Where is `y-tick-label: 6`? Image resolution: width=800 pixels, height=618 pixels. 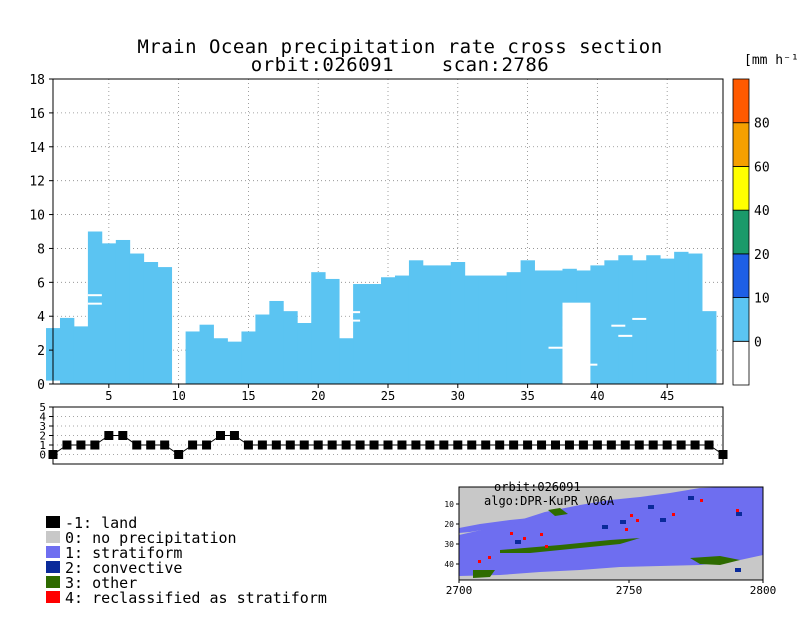 y-tick-label: 6 is located at coordinates (41, 283).